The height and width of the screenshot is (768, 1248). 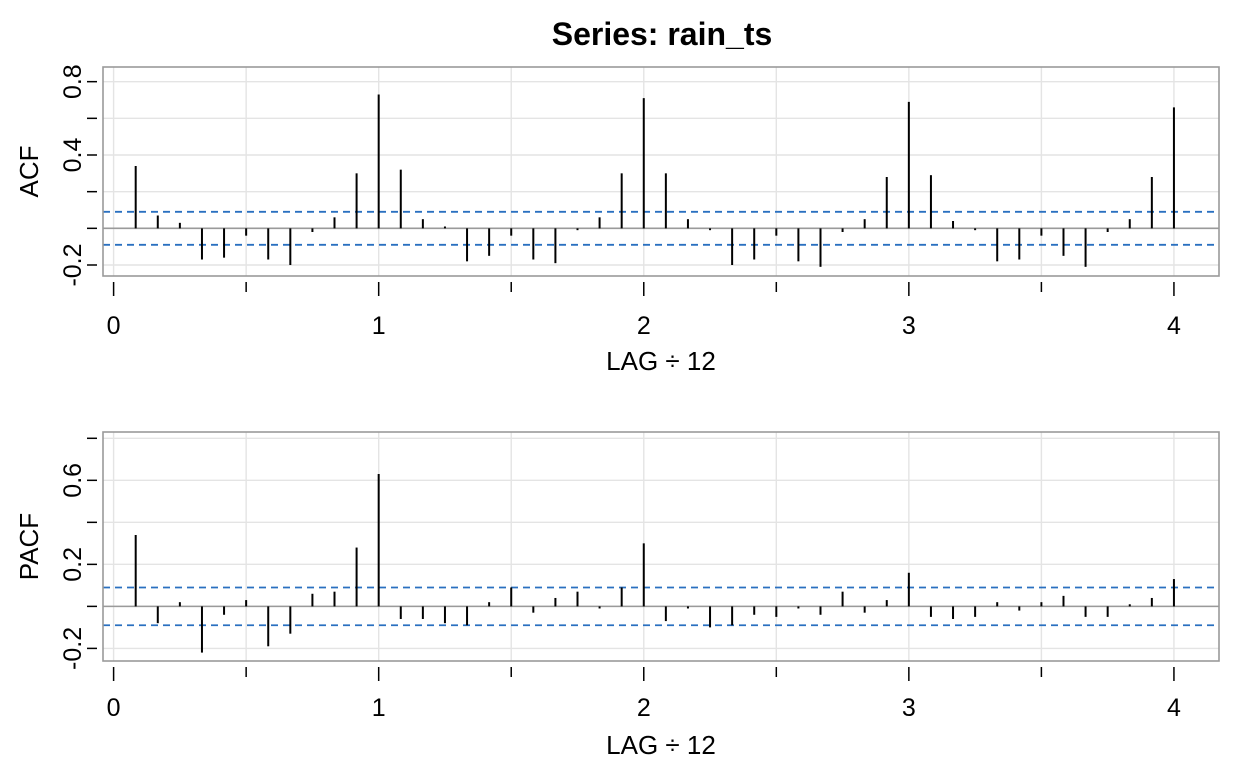 What do you see at coordinates (29, 172) in the screenshot?
I see `y-axis-label: ACF` at bounding box center [29, 172].